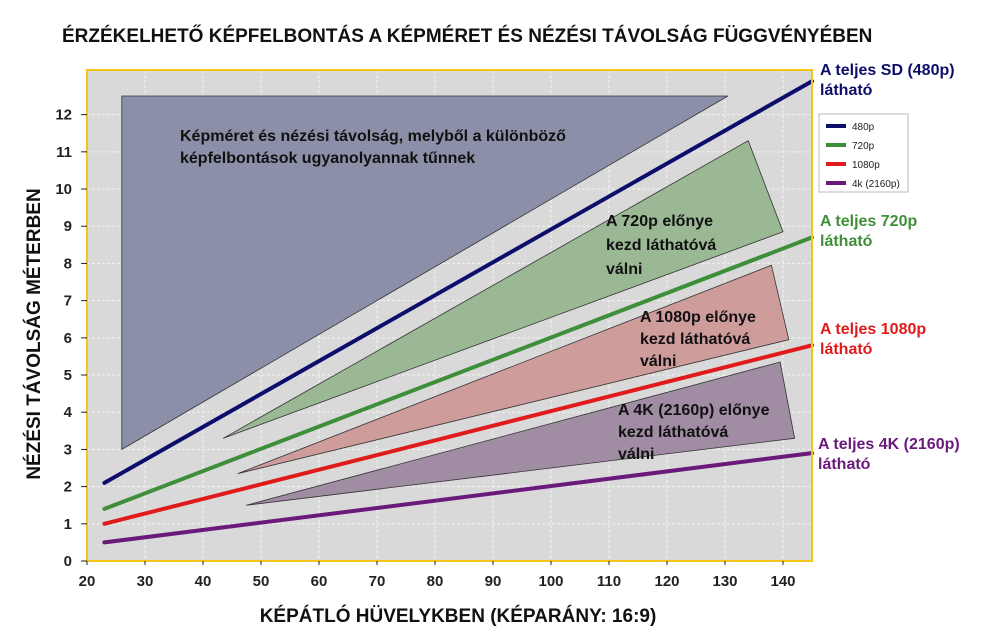 The height and width of the screenshot is (640, 1000). What do you see at coordinates (68, 412) in the screenshot?
I see `y-tick-label: 4` at bounding box center [68, 412].